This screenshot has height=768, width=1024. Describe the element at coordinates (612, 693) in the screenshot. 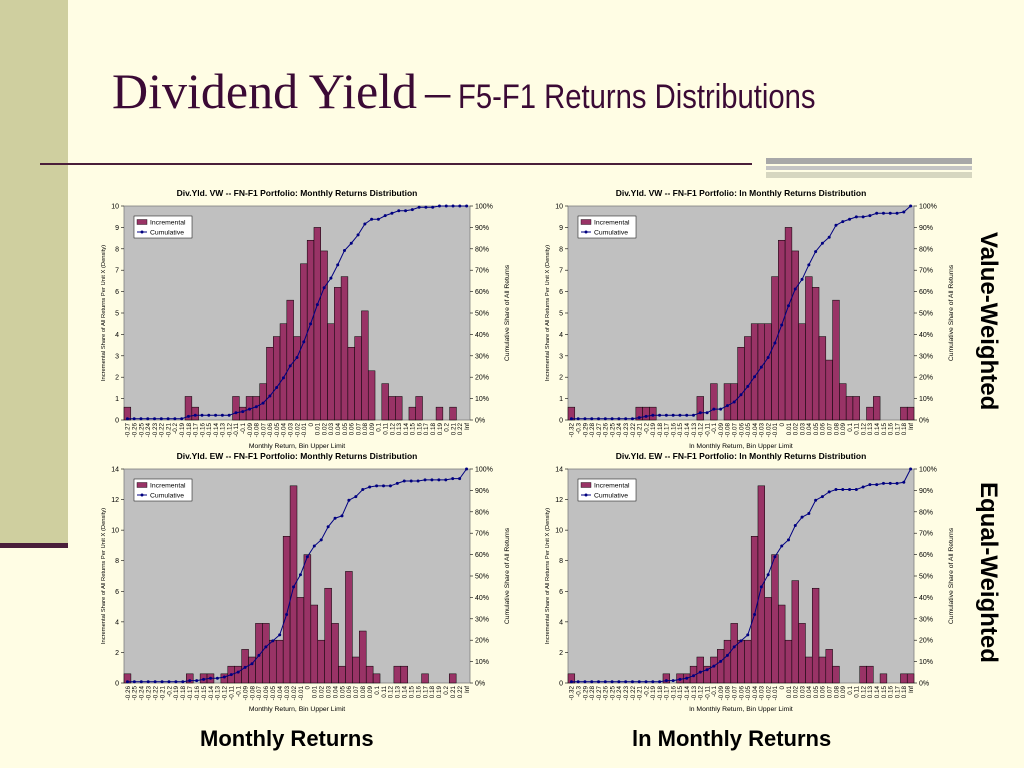

I see `x-tick-label: -0.25` at that location.